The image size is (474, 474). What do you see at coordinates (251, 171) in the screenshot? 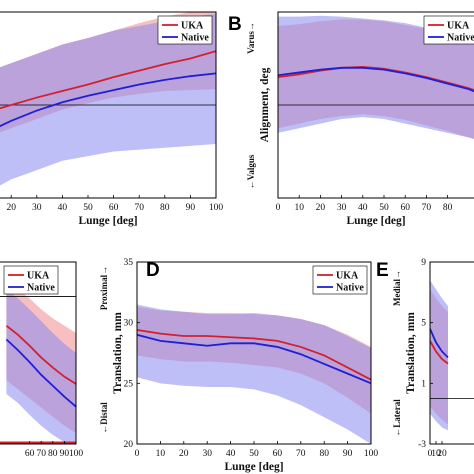
I see `side-label-bottom: ←Valgus` at bounding box center [251, 171].